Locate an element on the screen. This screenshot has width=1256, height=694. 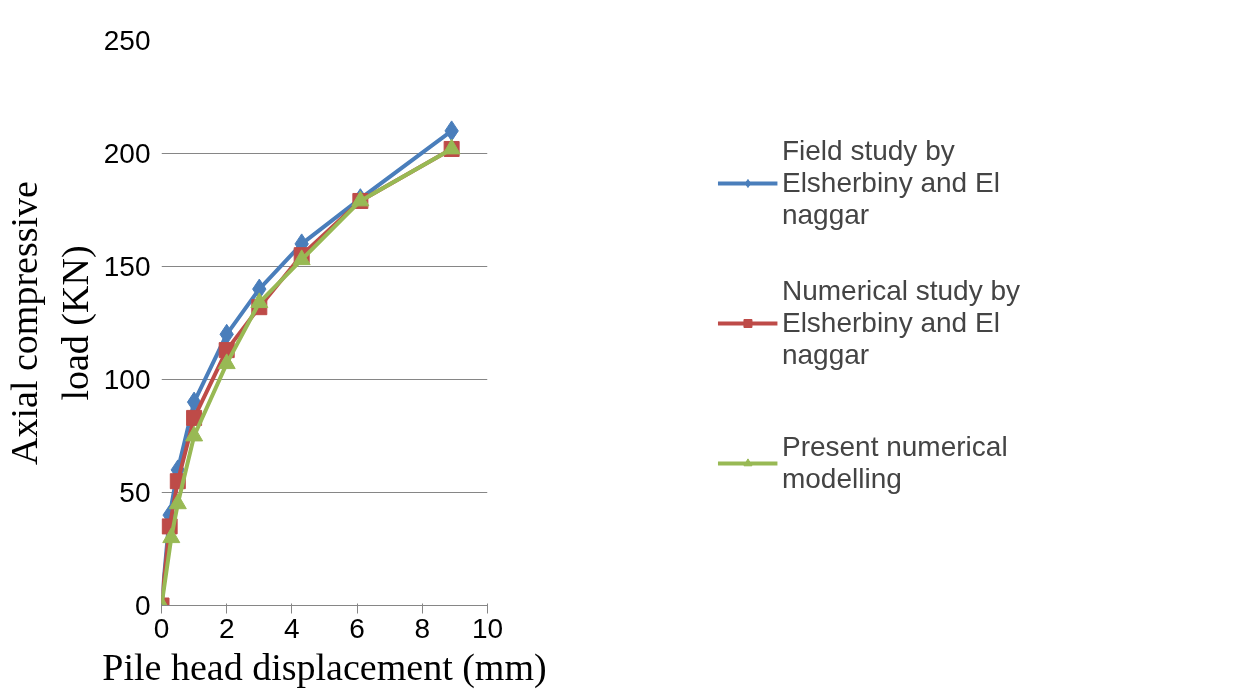
y-tick-label: 250 is located at coordinates (127, 40).